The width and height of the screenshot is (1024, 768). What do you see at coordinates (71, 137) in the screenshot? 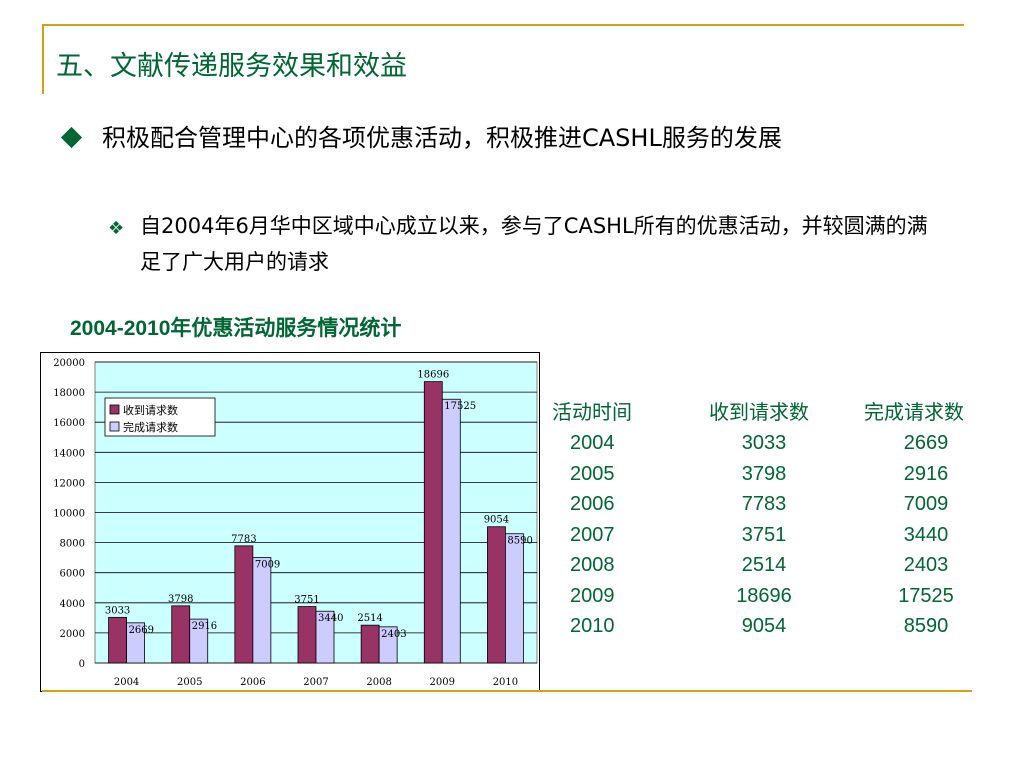
I see `diamond-bullet-icon` at bounding box center [71, 137].